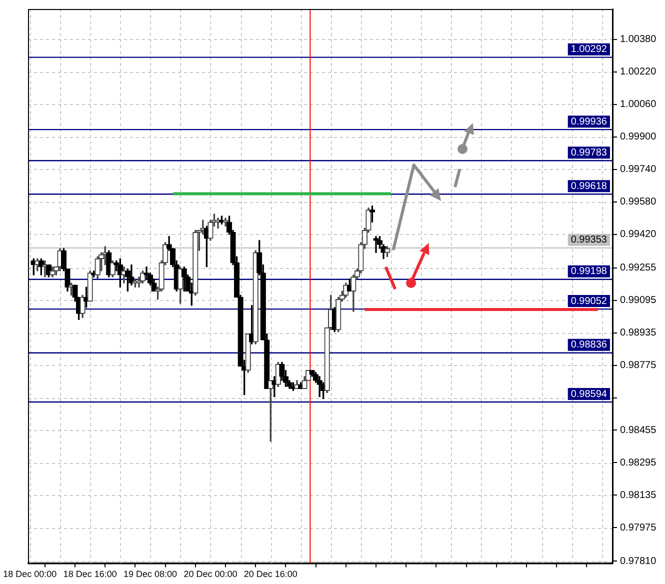 This screenshot has width=665, height=584. Describe the element at coordinates (589, 122) in the screenshot. I see `ref-line-label: 0.99936` at that location.